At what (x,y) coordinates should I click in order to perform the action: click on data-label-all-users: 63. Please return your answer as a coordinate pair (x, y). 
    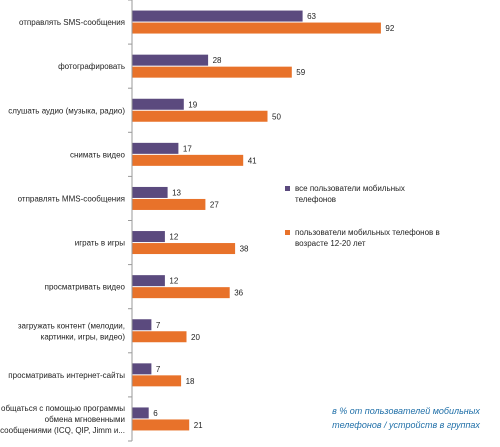
    Looking at the image, I should click on (311, 16).